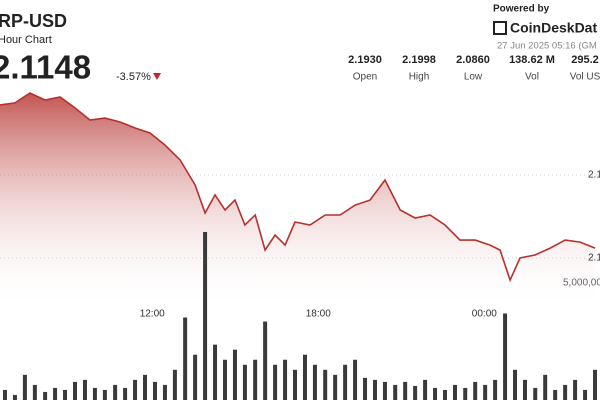  I want to click on y2-tick-label: 5,000,00, so click(581, 283).